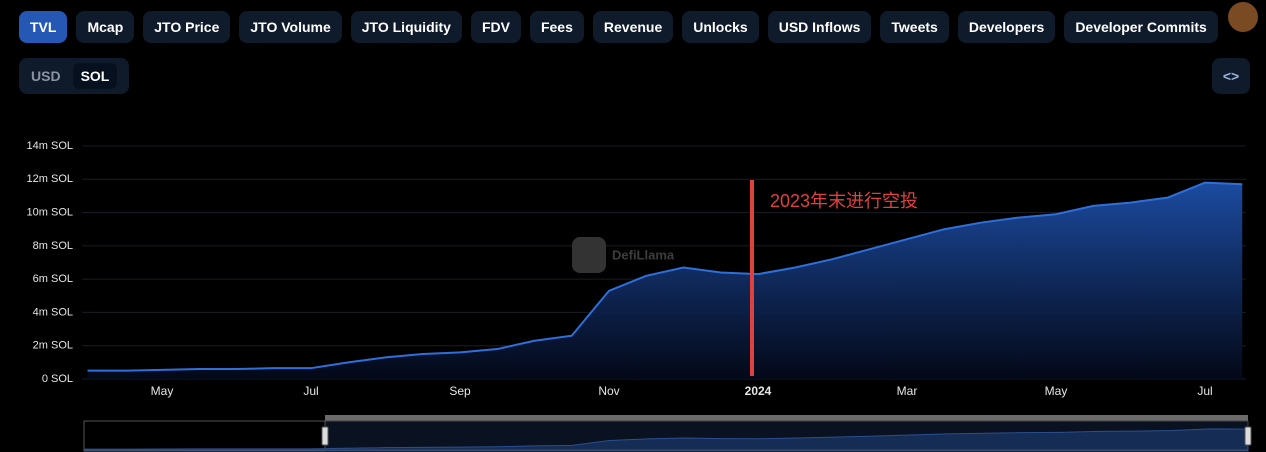  Describe the element at coordinates (589, 255) in the screenshot. I see `watermark-logo` at that location.